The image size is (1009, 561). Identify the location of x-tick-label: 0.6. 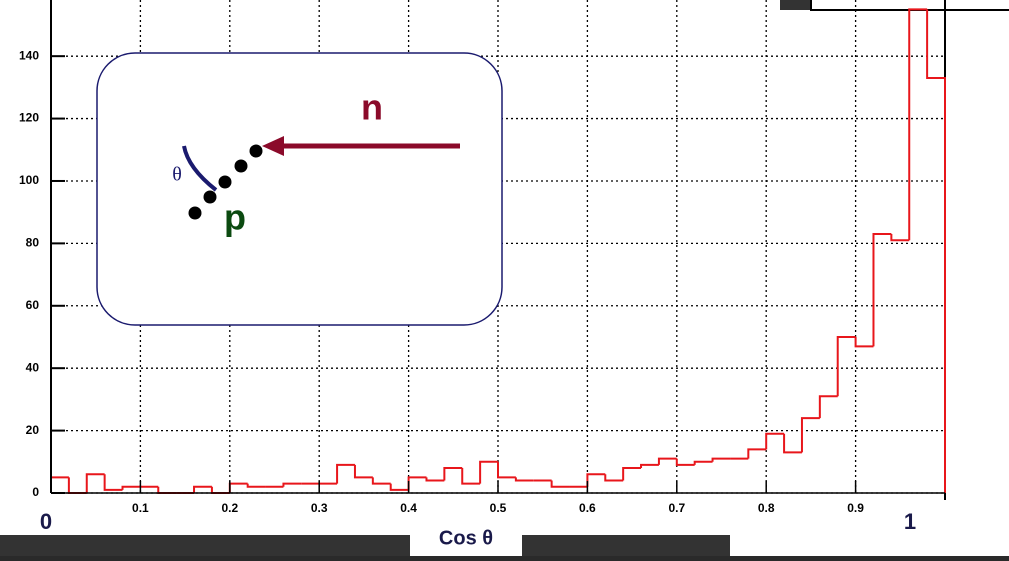
(587, 508).